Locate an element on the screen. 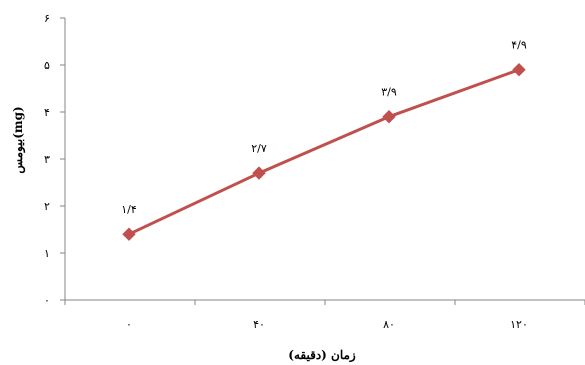  y-tick-label: ۰ is located at coordinates (47, 300).